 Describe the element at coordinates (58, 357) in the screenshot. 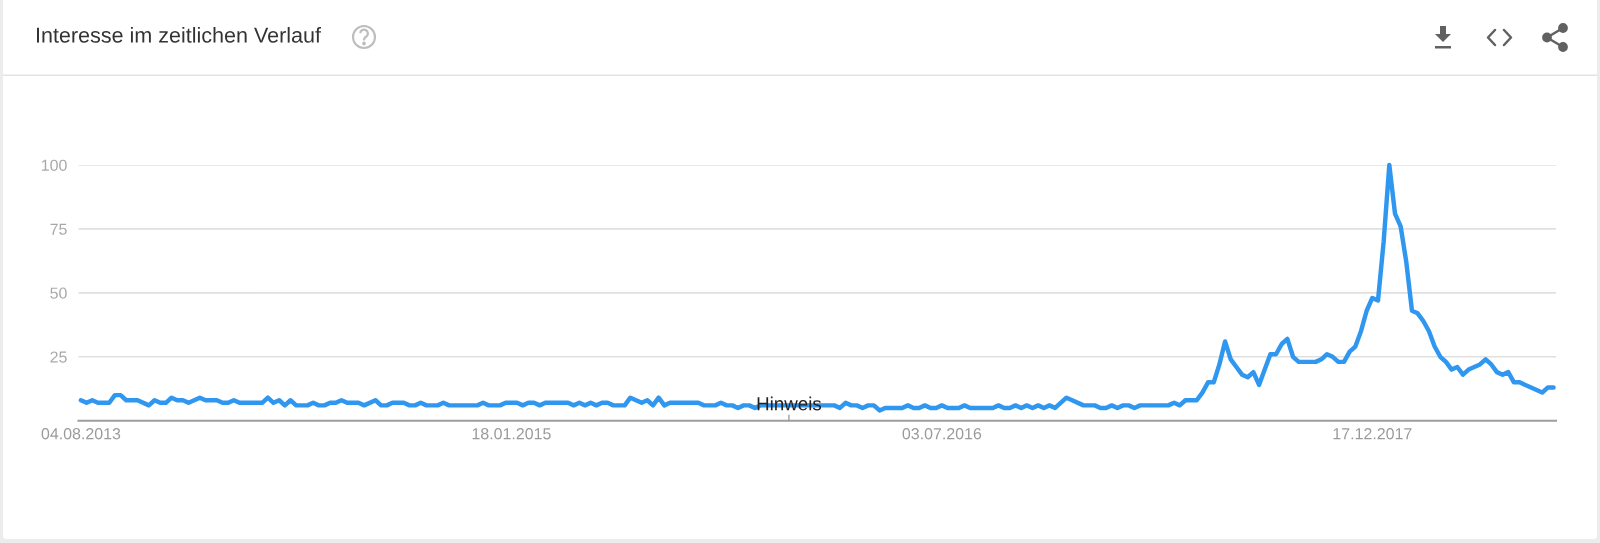

I see `y-tick-label: 25` at that location.